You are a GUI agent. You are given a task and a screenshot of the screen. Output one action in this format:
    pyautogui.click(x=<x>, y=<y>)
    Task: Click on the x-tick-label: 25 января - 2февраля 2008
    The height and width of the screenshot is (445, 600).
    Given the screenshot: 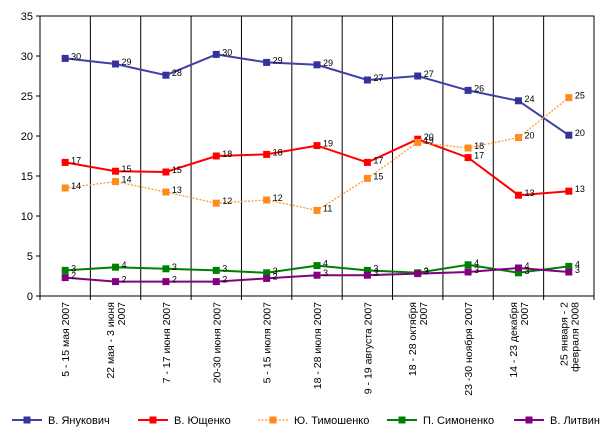 What is the action you would take?
    pyautogui.click(x=569, y=337)
    